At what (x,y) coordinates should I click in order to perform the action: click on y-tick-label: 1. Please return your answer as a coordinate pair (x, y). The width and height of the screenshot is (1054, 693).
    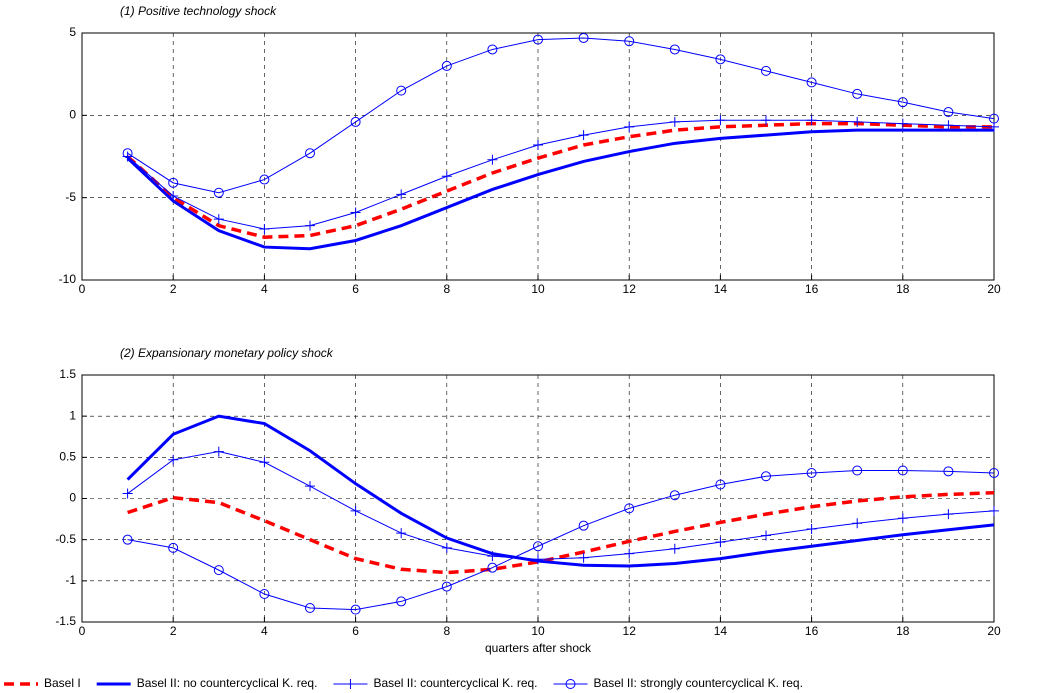
    Looking at the image, I should click on (72, 415).